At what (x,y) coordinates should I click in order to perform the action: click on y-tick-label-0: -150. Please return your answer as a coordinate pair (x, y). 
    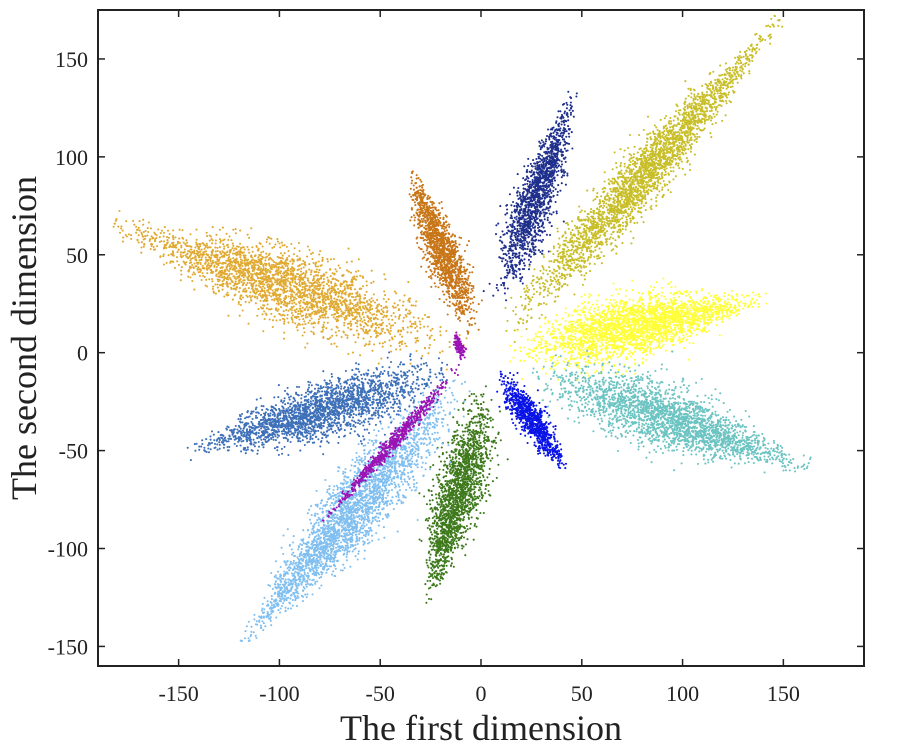
    Looking at the image, I should click on (68, 646).